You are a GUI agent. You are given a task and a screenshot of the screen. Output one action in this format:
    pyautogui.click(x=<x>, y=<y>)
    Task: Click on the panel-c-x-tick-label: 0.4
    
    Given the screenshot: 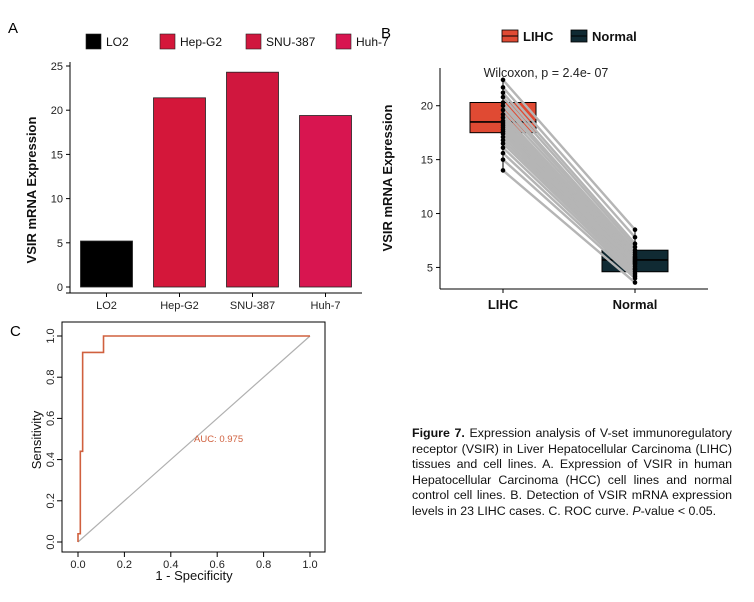 What is the action you would take?
    pyautogui.click(x=170, y=565)
    